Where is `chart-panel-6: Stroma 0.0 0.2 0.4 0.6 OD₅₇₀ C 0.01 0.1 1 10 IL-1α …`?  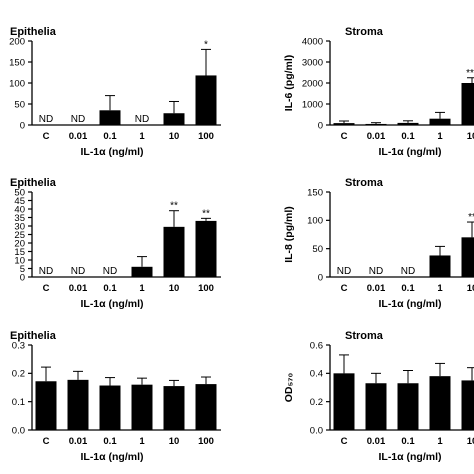 chart-panel-6: Stroma 0.0 0.2 0.4 0.6 OD₅₇₀ C 0.01 0.1 1 10 IL-1α … is located at coordinates (378, 396).